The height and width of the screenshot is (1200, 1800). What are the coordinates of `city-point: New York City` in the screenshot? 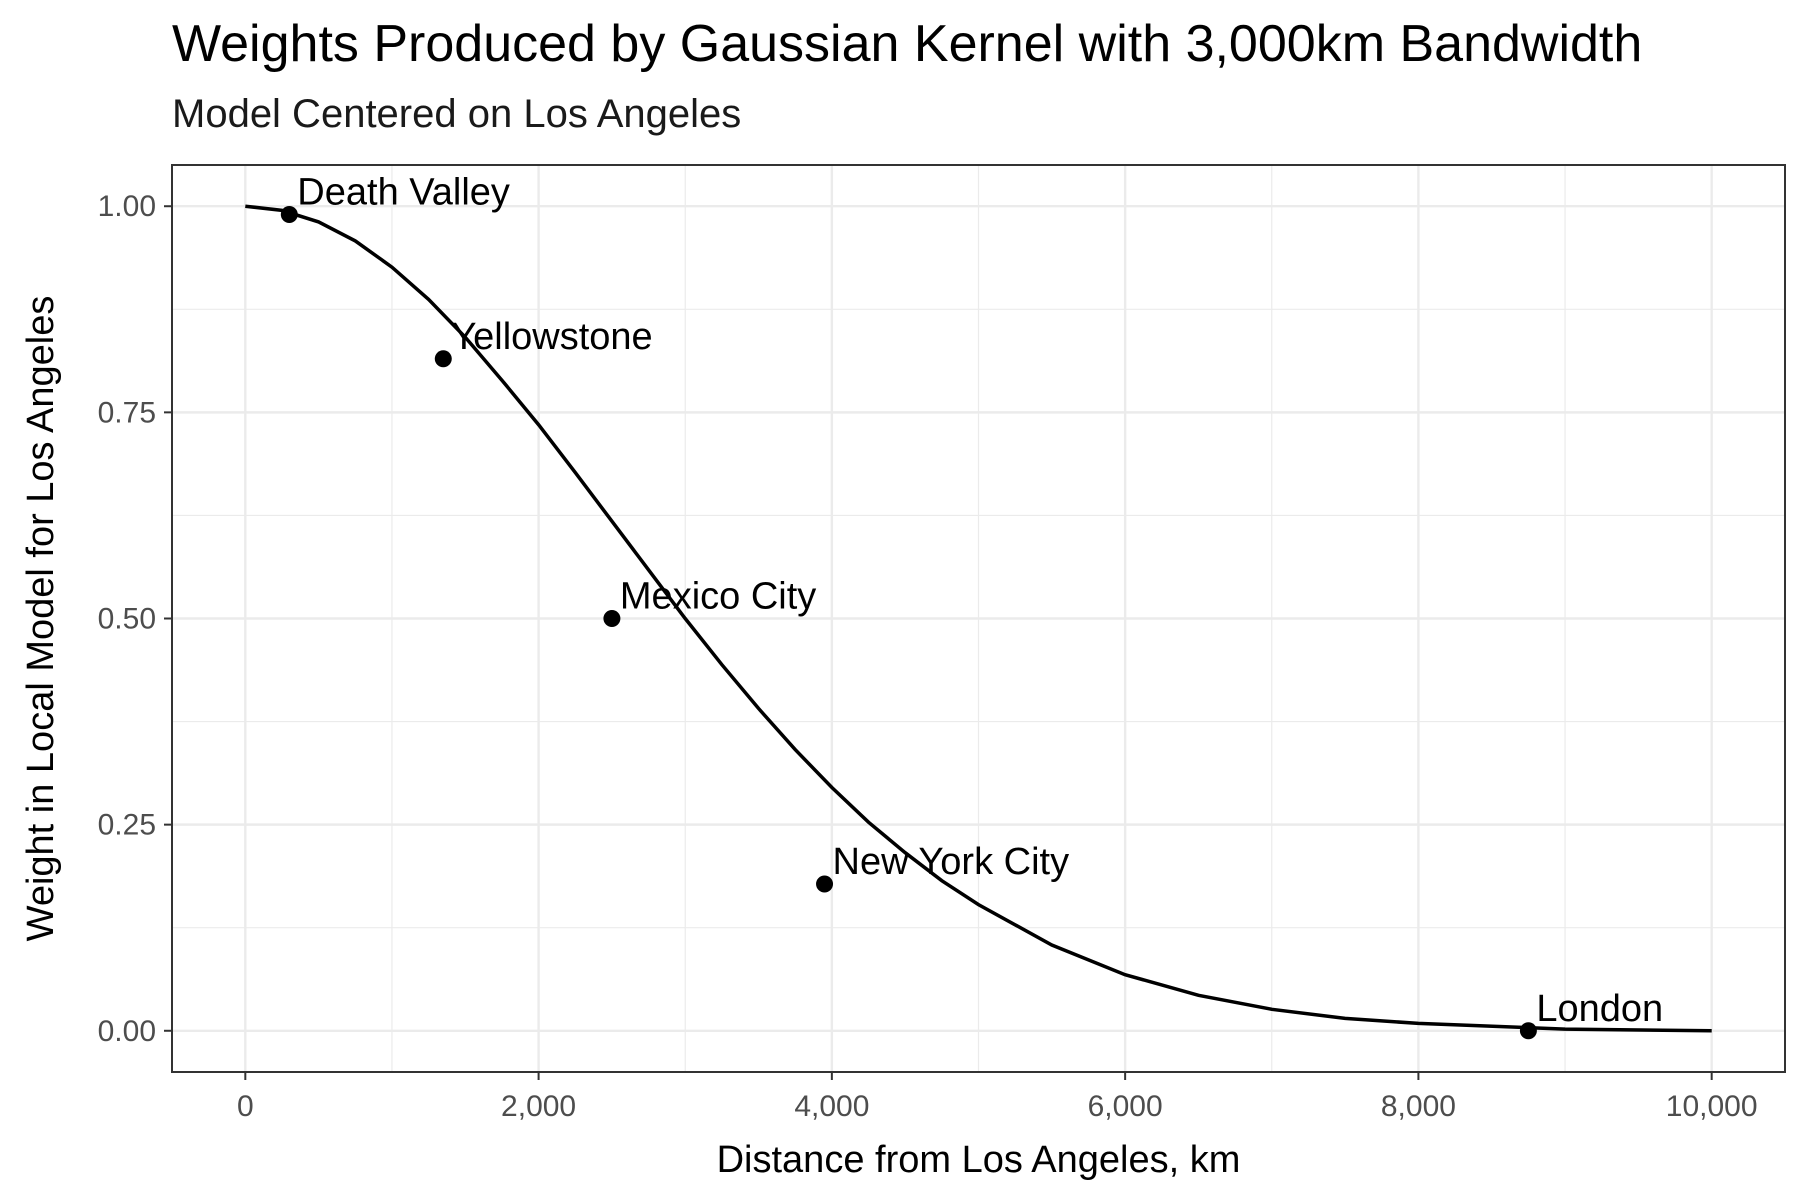 It's located at (942, 867).